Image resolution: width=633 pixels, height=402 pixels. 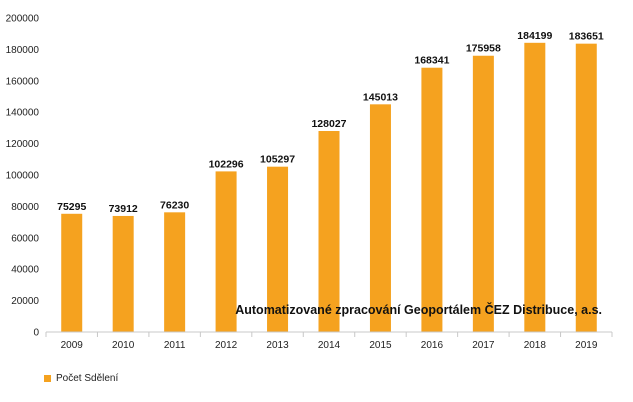 What do you see at coordinates (586, 345) in the screenshot?
I see `x-tick-label: 2019` at bounding box center [586, 345].